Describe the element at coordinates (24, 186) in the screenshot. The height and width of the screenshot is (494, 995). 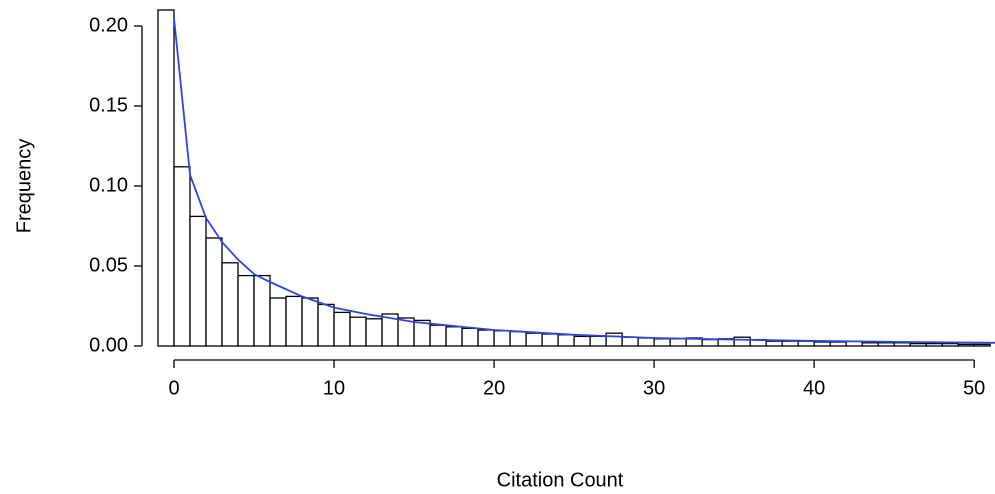
I see `y-axis-label: Frequency` at that location.